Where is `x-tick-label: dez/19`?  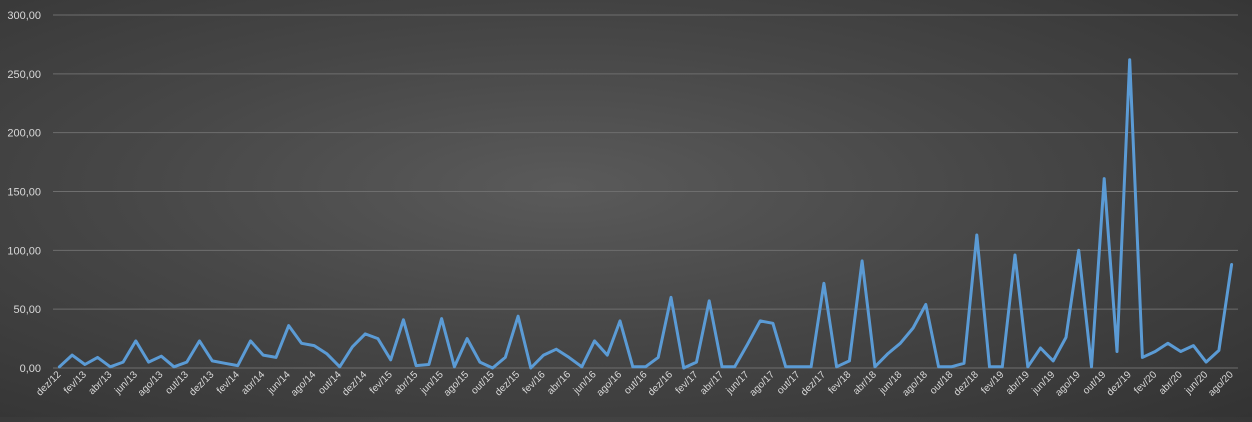
x-tick-label: dez/19 is located at coordinates (1119, 383).